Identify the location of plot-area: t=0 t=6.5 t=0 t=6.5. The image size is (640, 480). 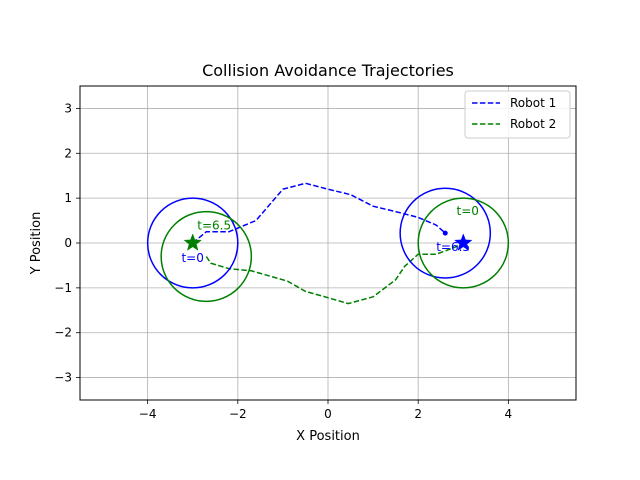
(328, 243).